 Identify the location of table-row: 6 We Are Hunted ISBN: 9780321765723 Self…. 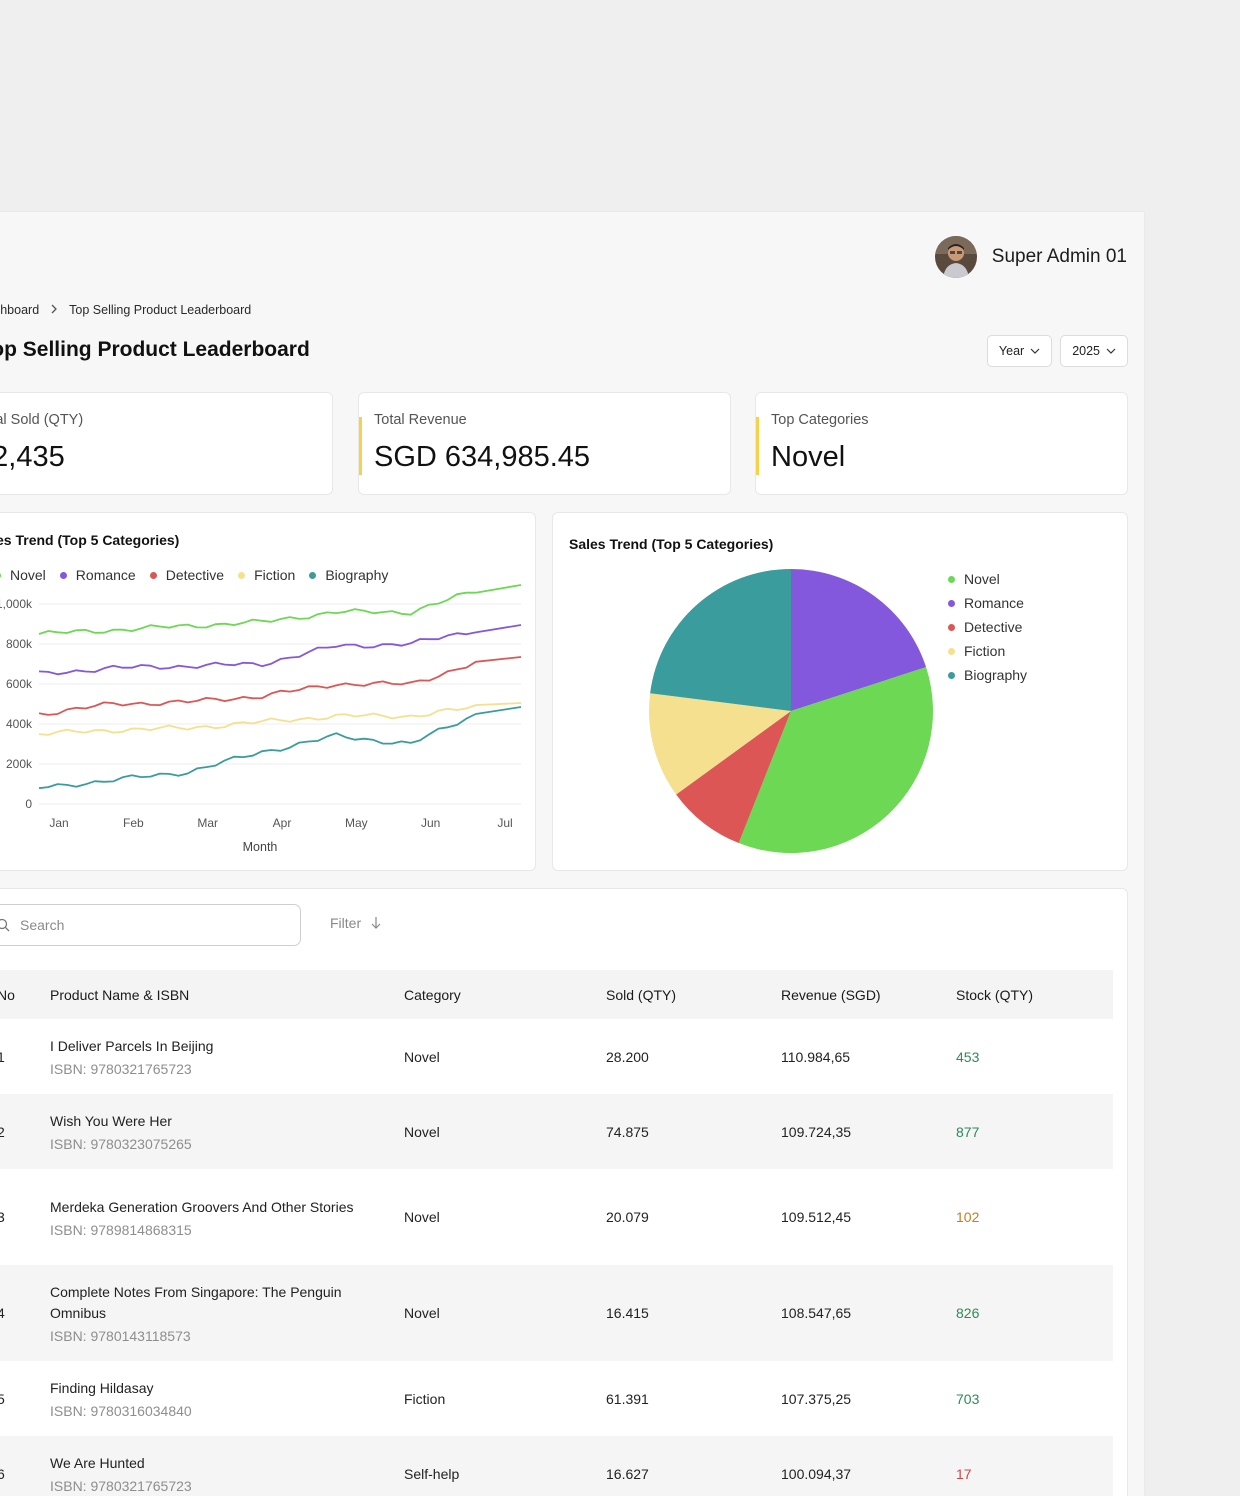
(556, 1466).